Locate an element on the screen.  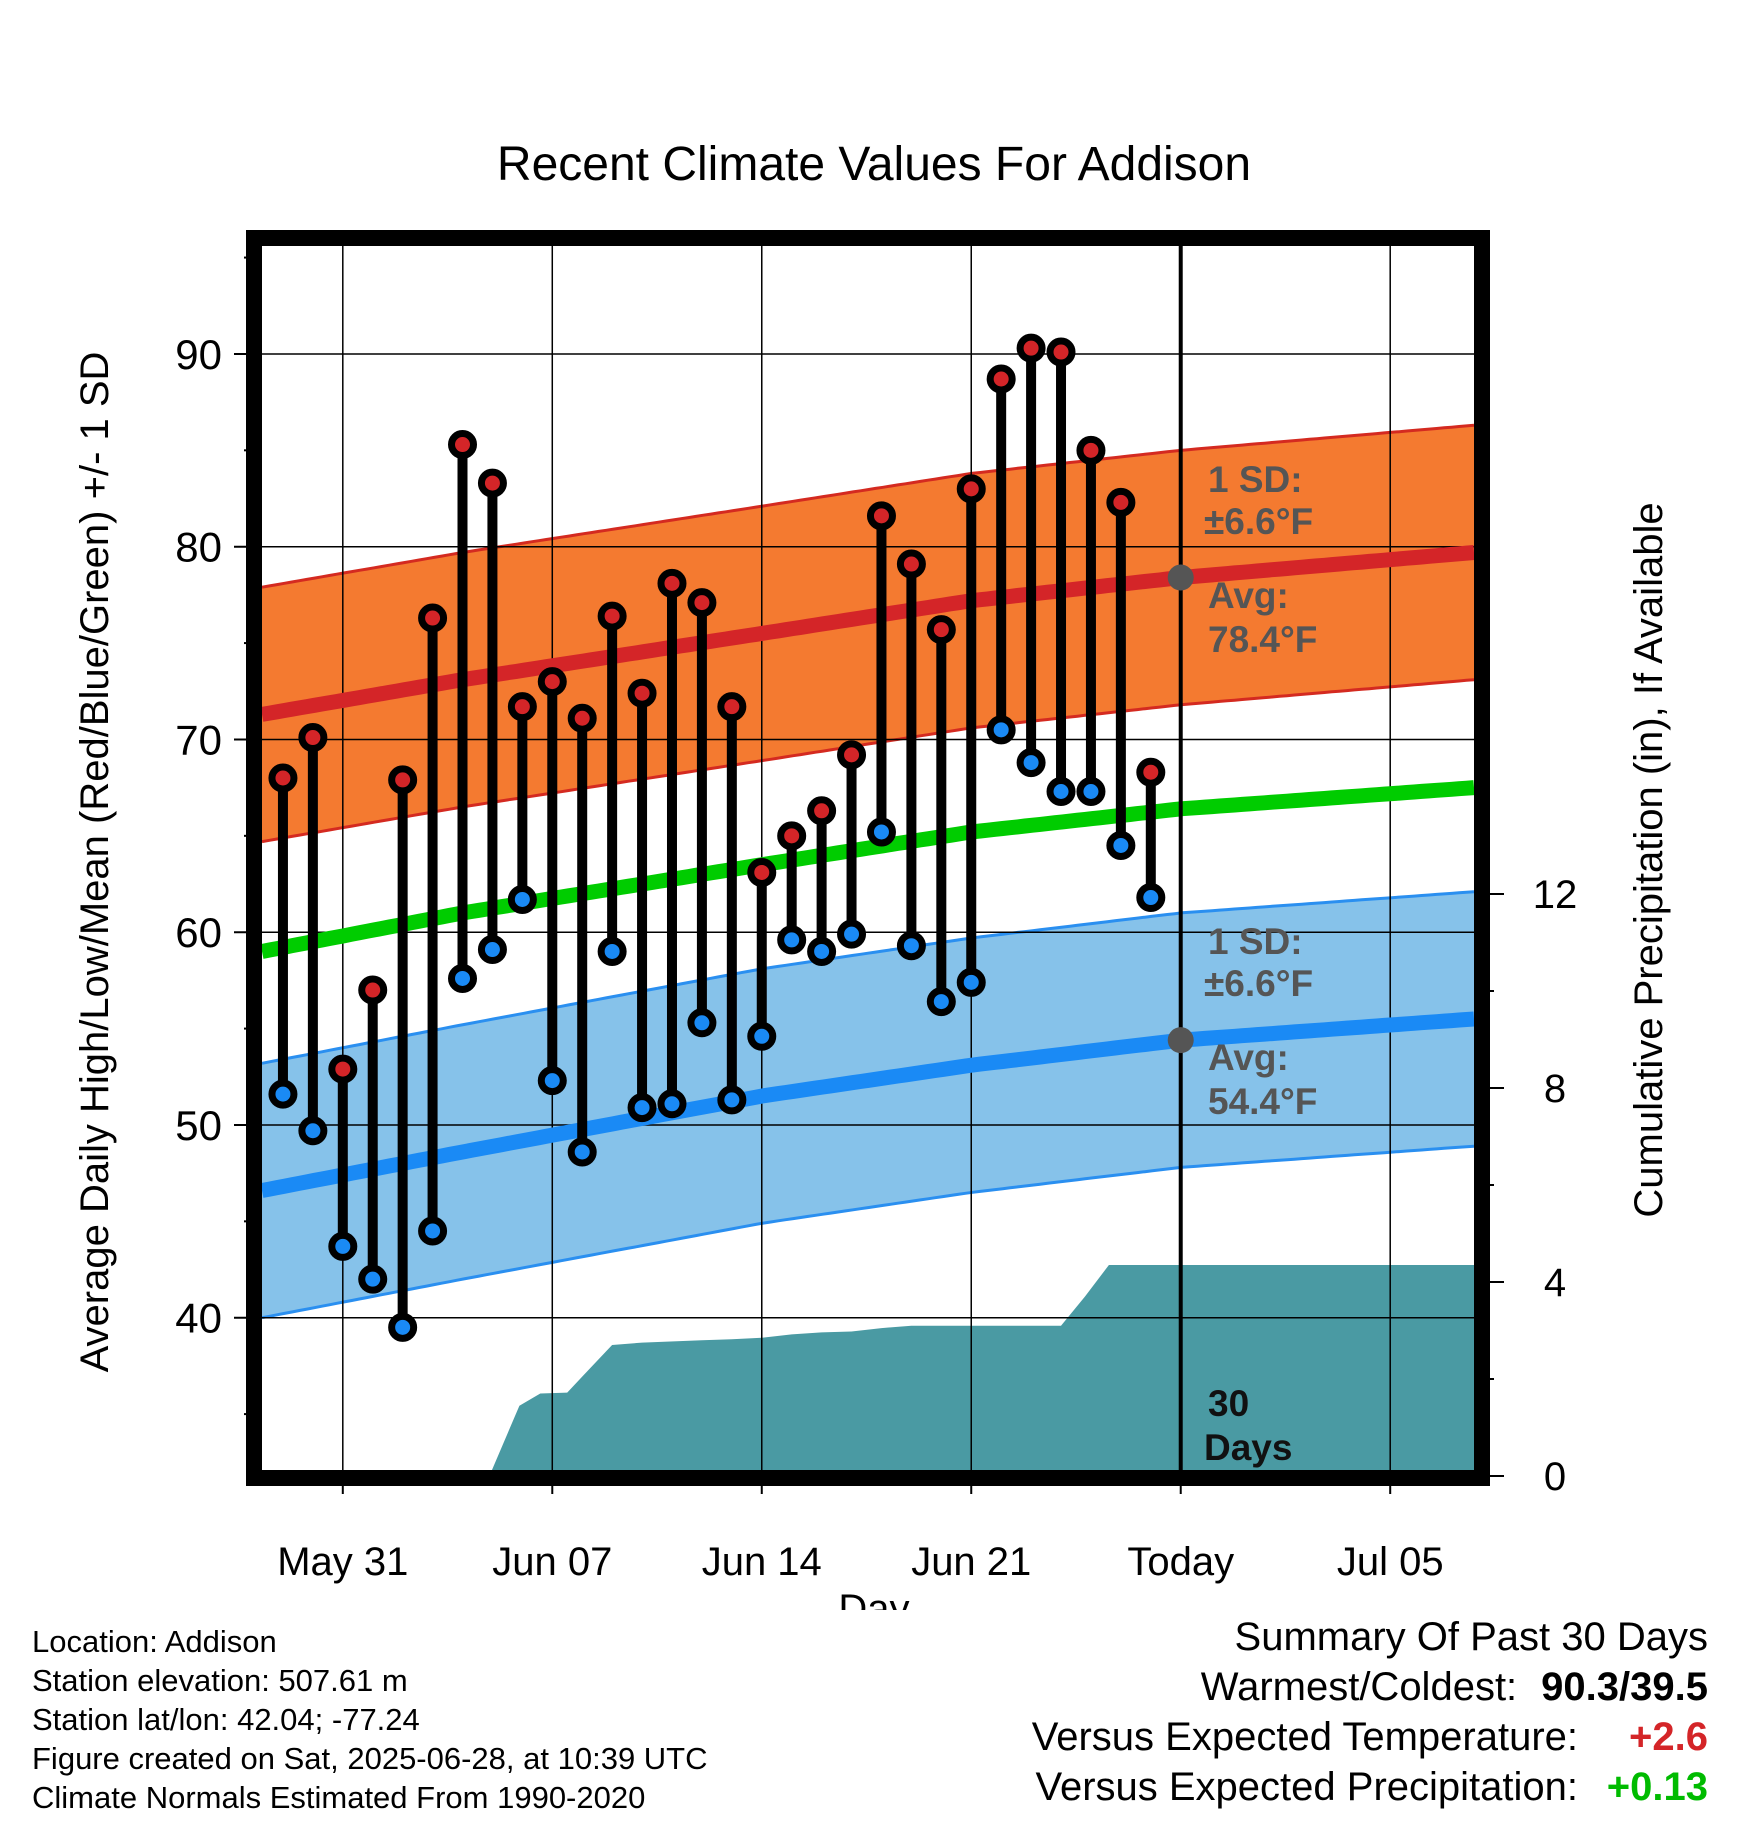
y-tick-label: 60 is located at coordinates (198, 932).